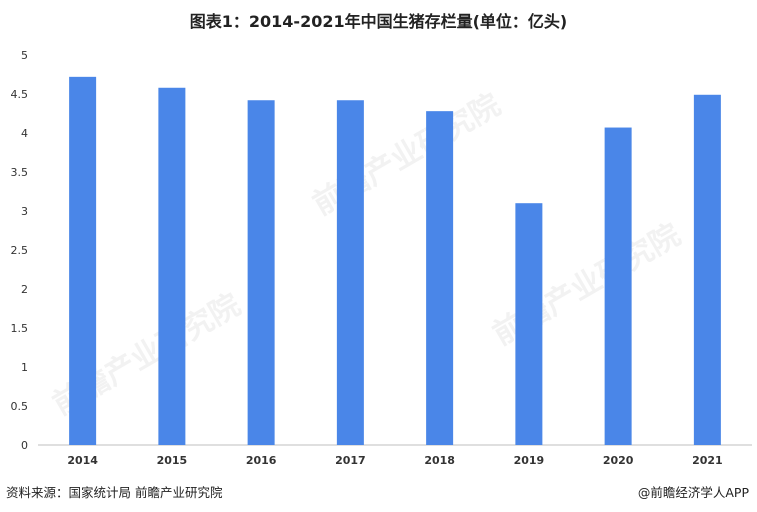 This screenshot has width=757, height=512. I want to click on x-tick-label: 2018, so click(439, 460).